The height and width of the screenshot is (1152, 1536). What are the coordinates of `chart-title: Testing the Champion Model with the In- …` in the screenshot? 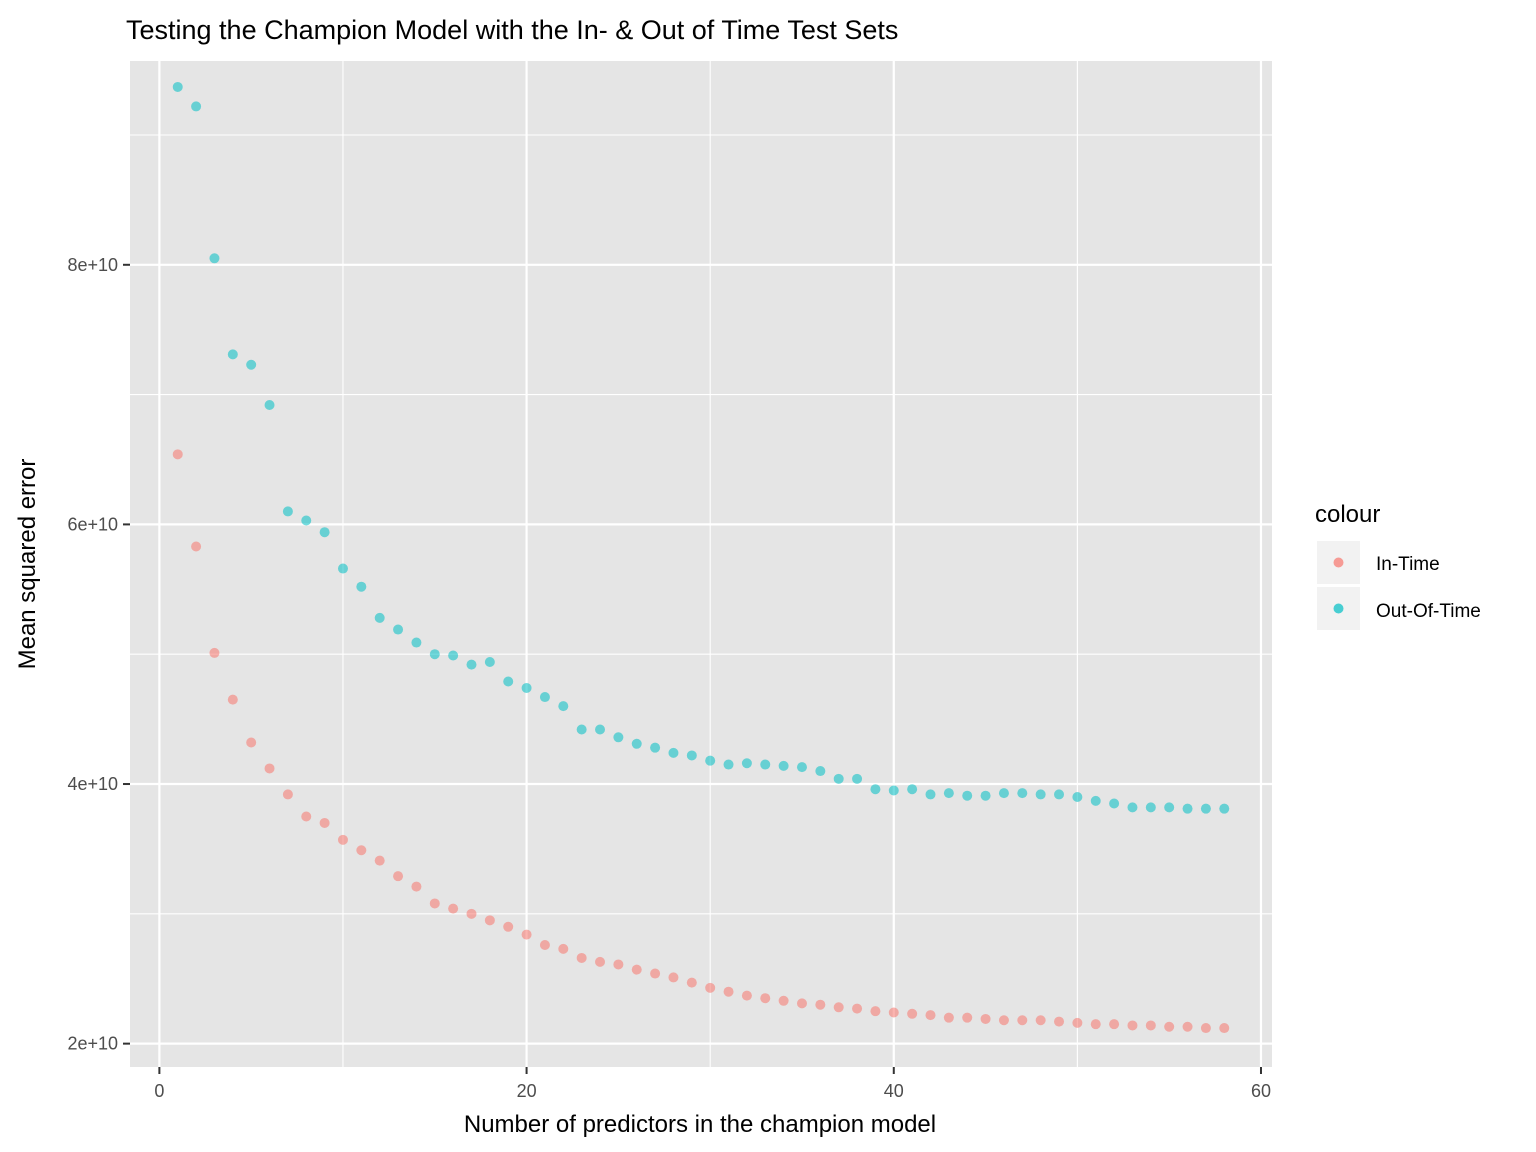 It's located at (512, 30).